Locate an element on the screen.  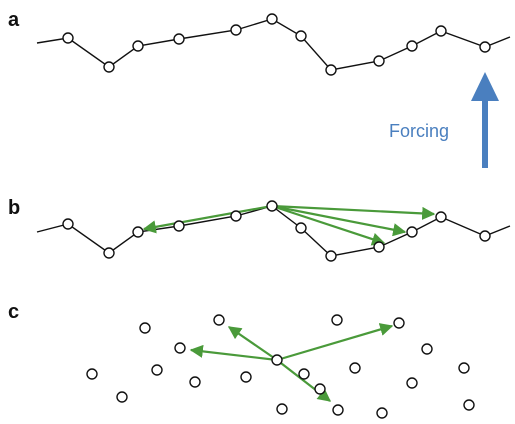
panel-label-b: b is located at coordinates (14, 208).